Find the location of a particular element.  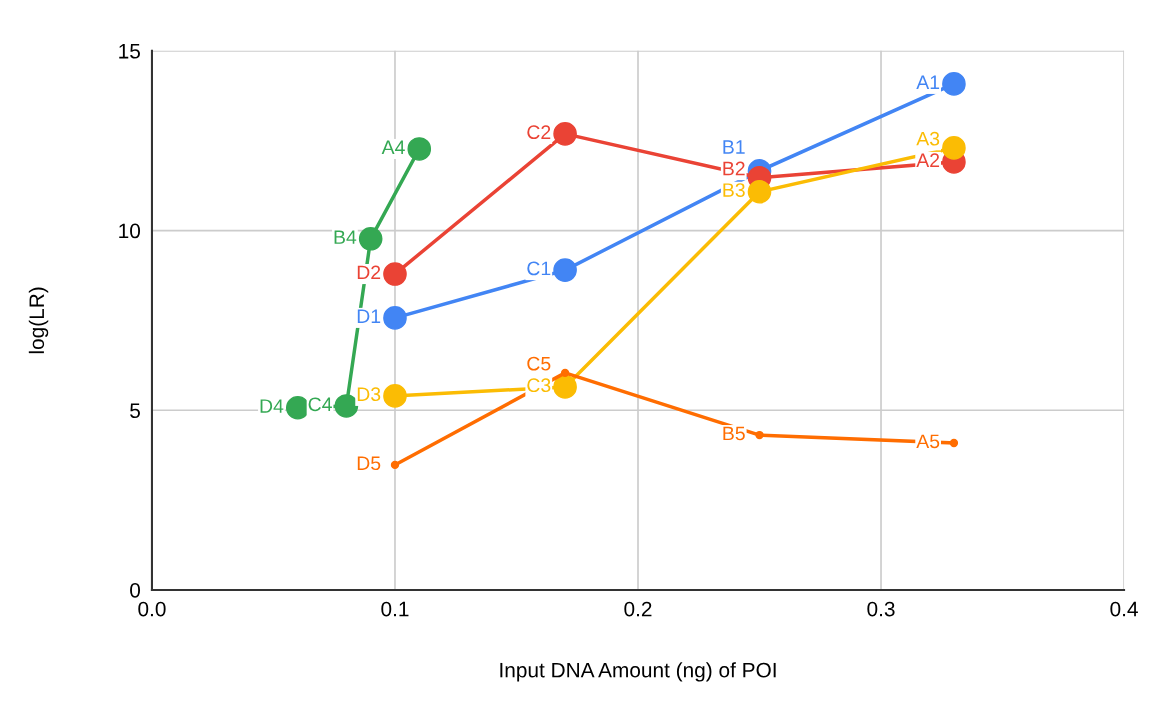

annotation: C4 is located at coordinates (320, 404).